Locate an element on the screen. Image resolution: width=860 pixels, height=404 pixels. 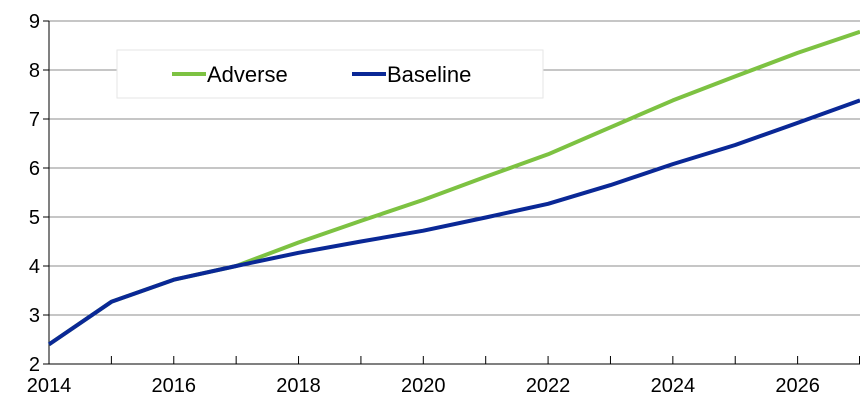
y-tick-label: 3 is located at coordinates (34, 316).